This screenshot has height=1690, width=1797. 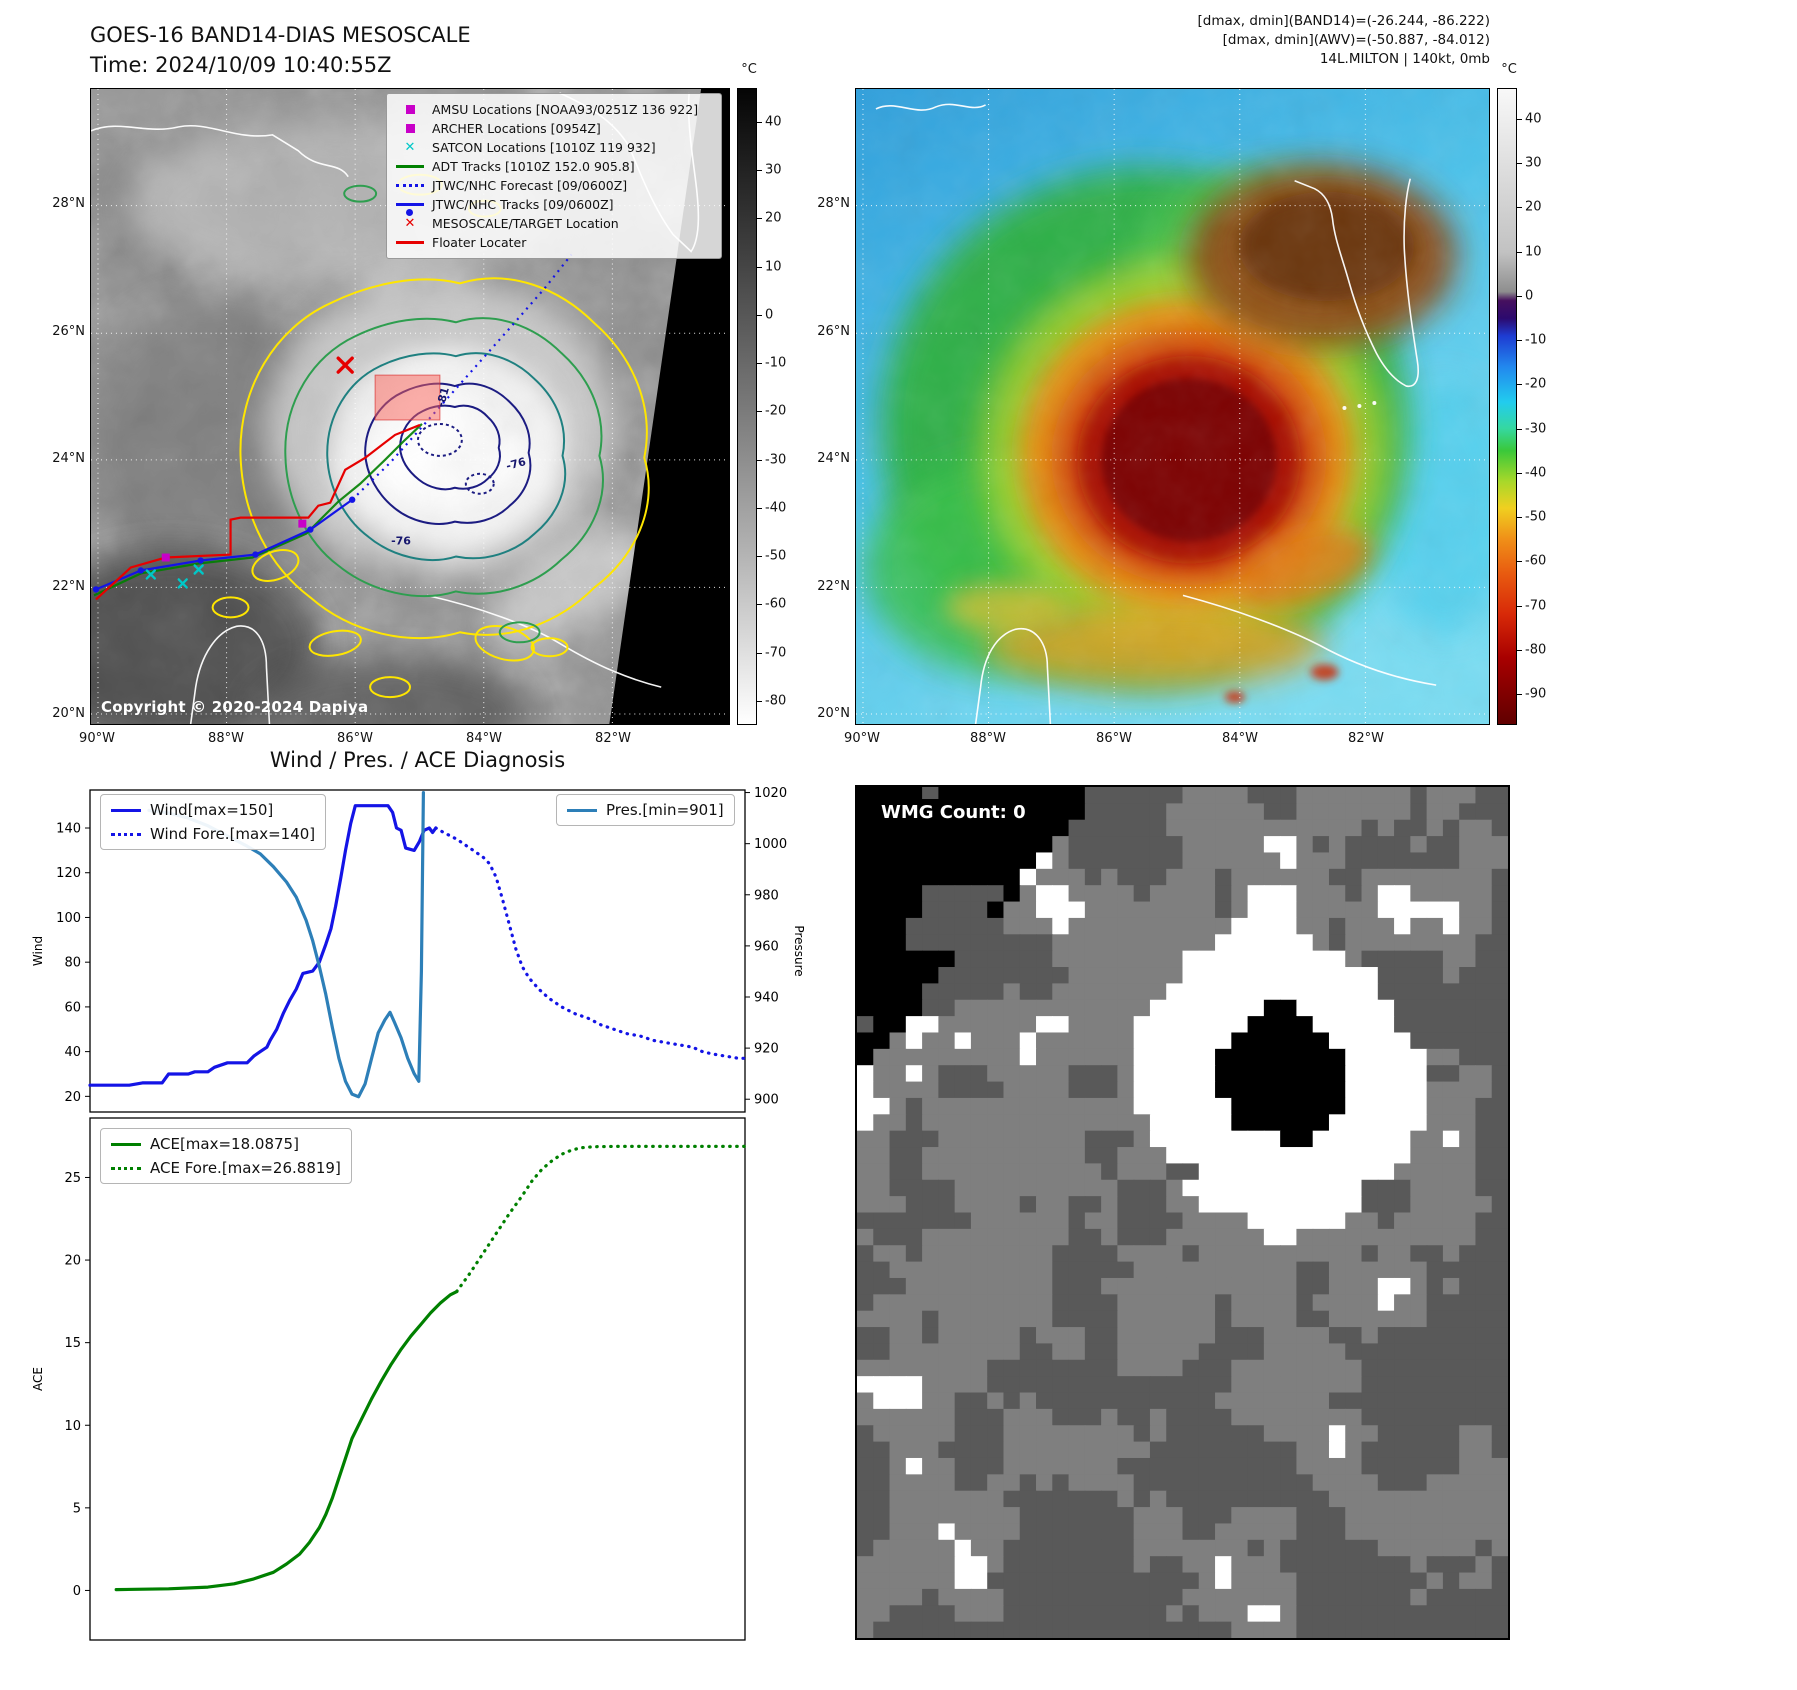 I want to click on map-tick-label: 22°N, so click(x=833, y=586).